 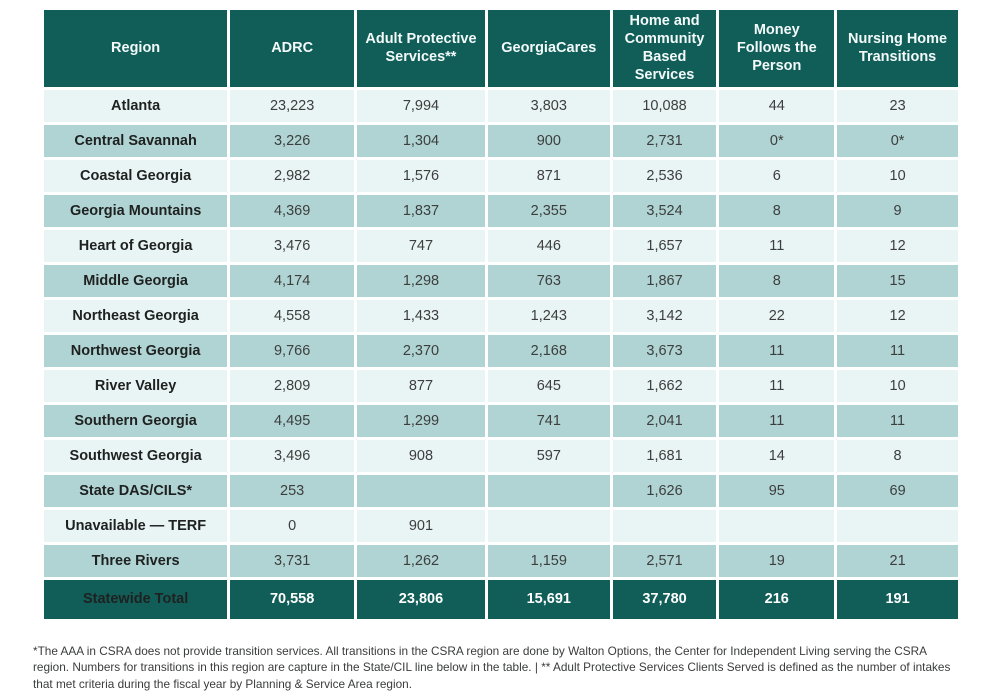 I want to click on region-cell: Northeast Georgia, so click(x=136, y=315).